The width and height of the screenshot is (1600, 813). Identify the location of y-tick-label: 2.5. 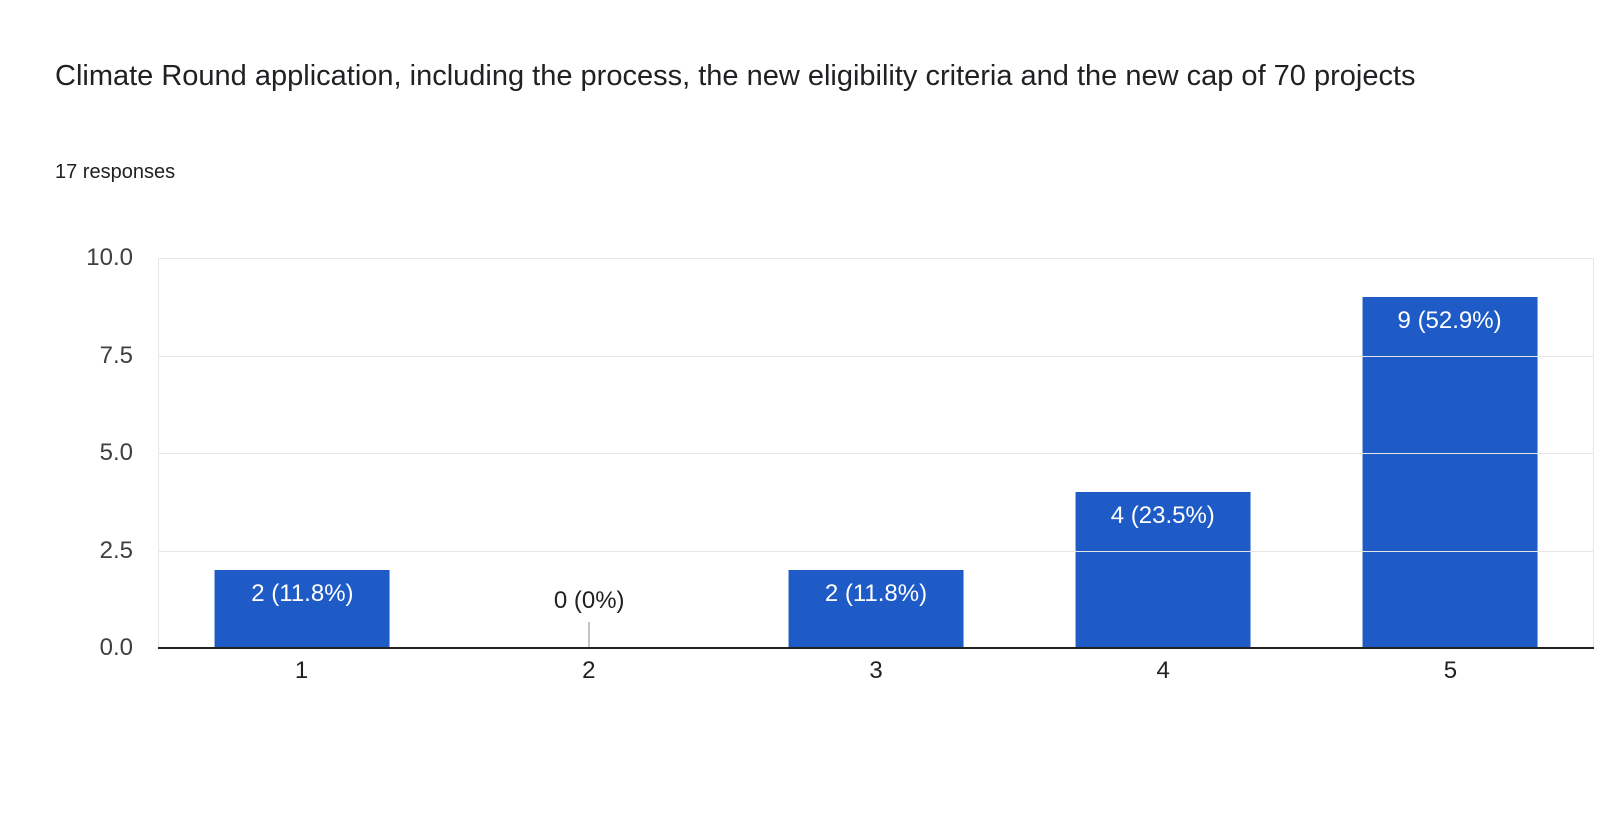
(116, 550).